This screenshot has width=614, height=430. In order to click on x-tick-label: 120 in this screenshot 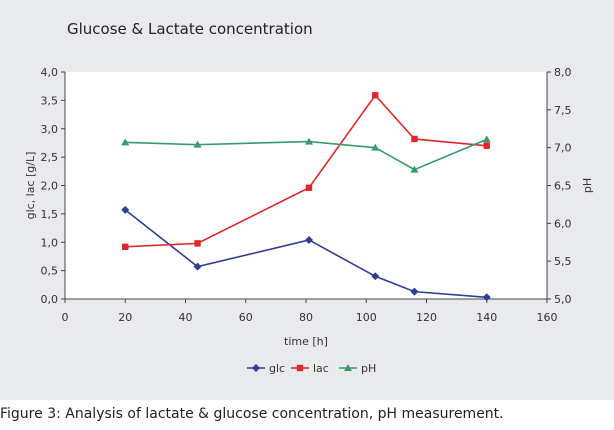, I will do `click(426, 317)`.